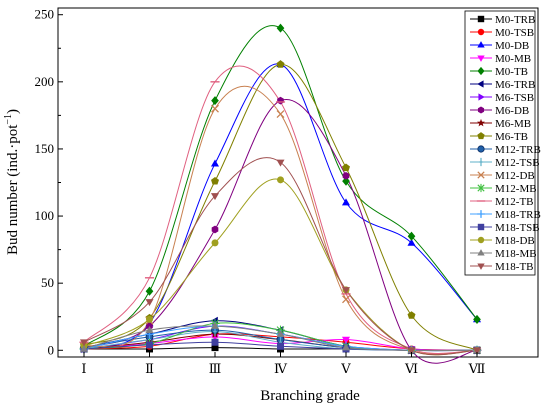  Describe the element at coordinates (481, 266) in the screenshot. I see `legend-marker-m18-tb` at that location.